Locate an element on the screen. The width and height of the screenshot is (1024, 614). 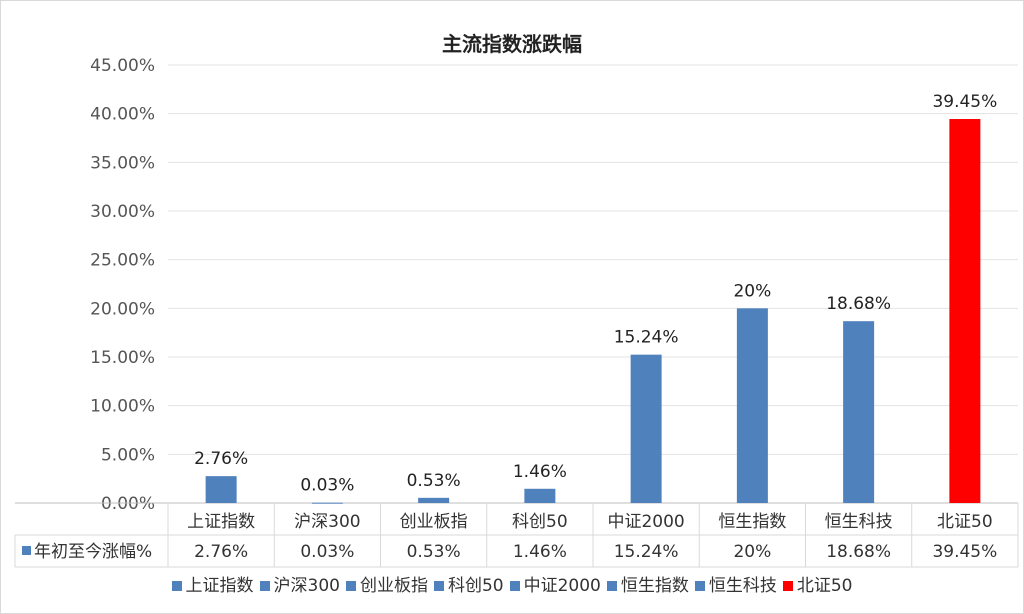
data-label: 1.46% is located at coordinates (540, 472).